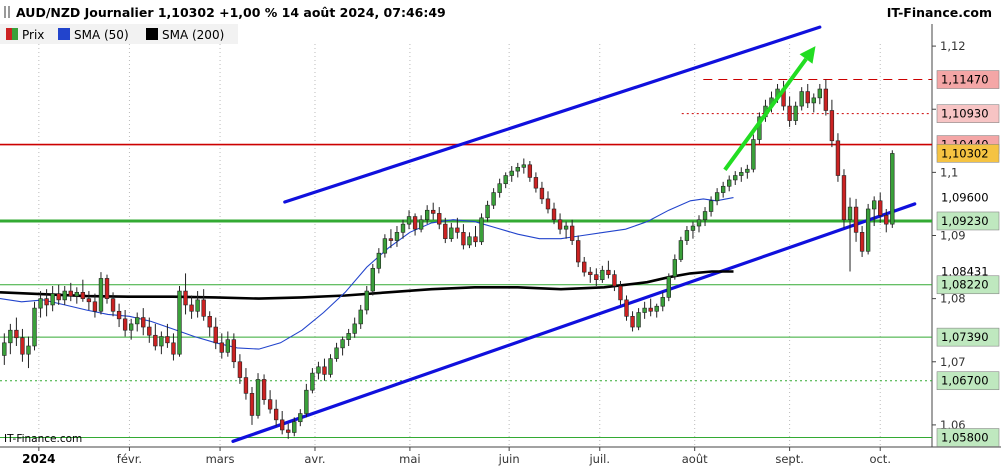 This screenshot has height=469, width=1001. What do you see at coordinates (965, 114) in the screenshot?
I see `price-level-label: 1,10930` at bounding box center [965, 114].